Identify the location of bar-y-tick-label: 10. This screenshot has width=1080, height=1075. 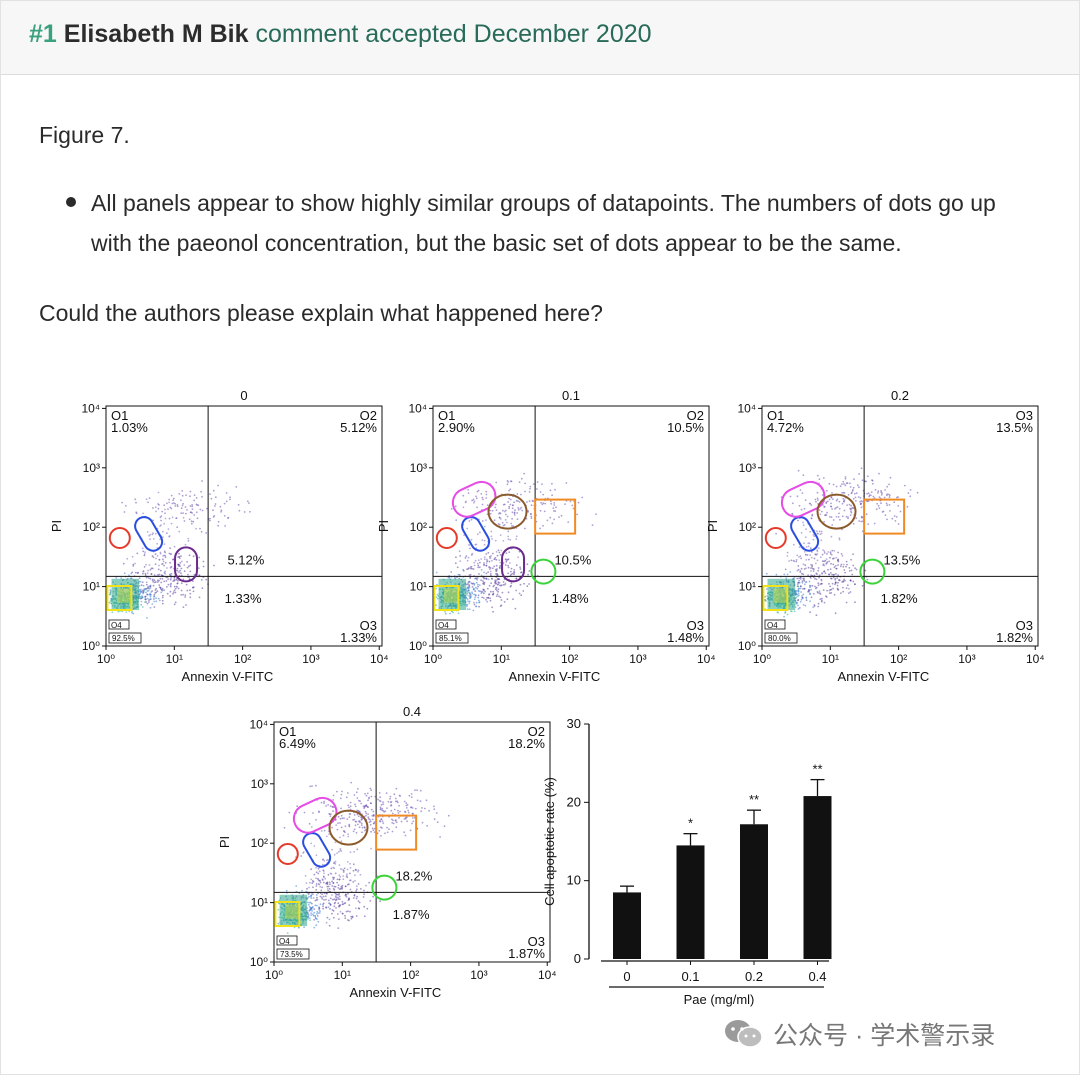
(574, 880).